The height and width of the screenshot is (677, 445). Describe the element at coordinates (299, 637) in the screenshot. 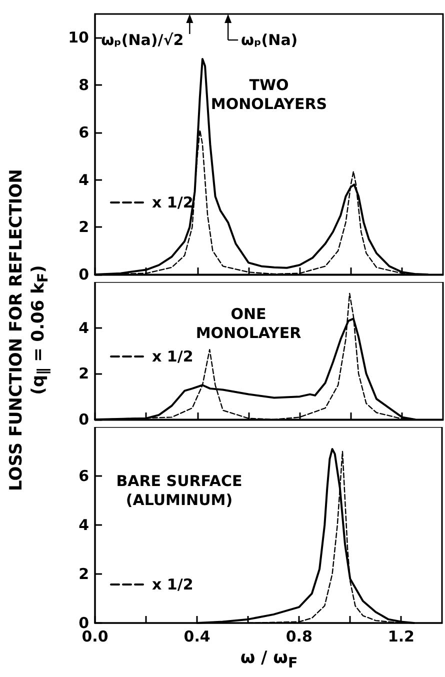

I see `x-tick-label: 0.8` at that location.